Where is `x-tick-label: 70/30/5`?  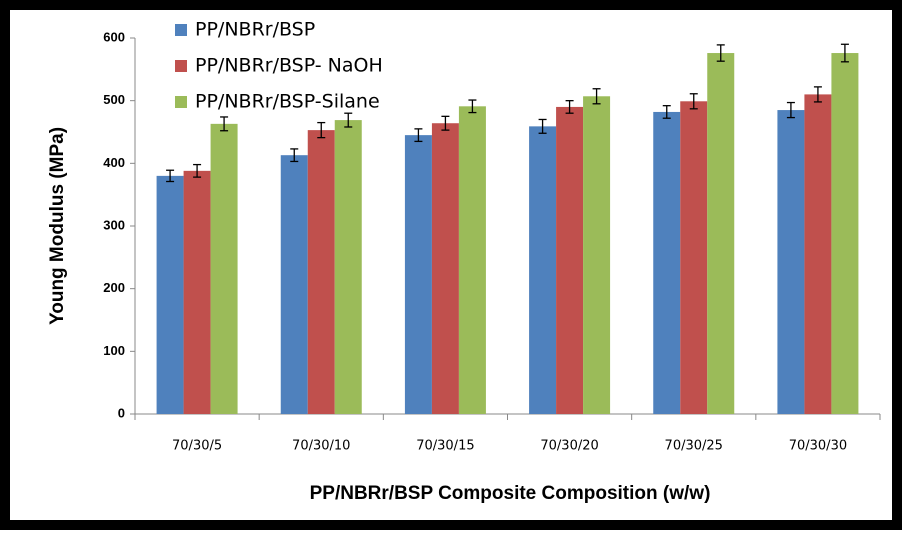
x-tick-label: 70/30/5 is located at coordinates (197, 446).